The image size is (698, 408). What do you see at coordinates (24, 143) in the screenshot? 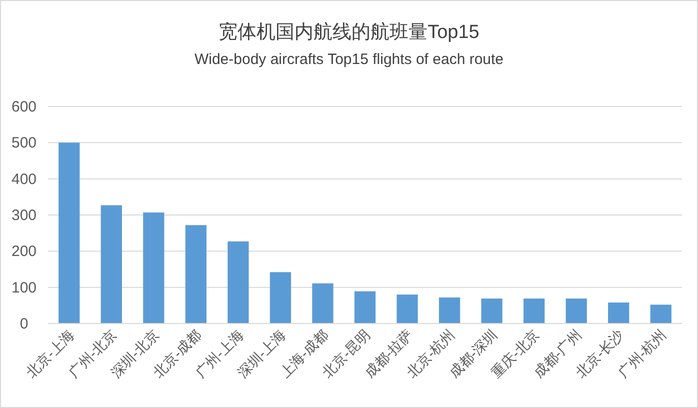
I see `y-tick-label: 500` at bounding box center [24, 143].